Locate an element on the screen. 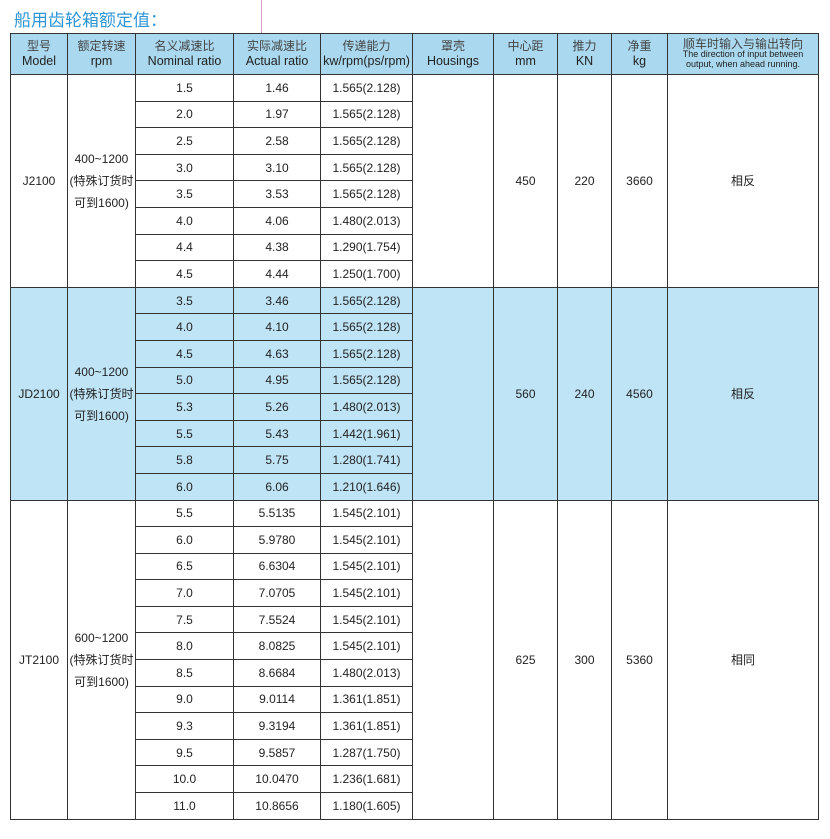 Image resolution: width=830 pixels, height=839 pixels. rpm-line: (特殊订货时 is located at coordinates (101, 659).